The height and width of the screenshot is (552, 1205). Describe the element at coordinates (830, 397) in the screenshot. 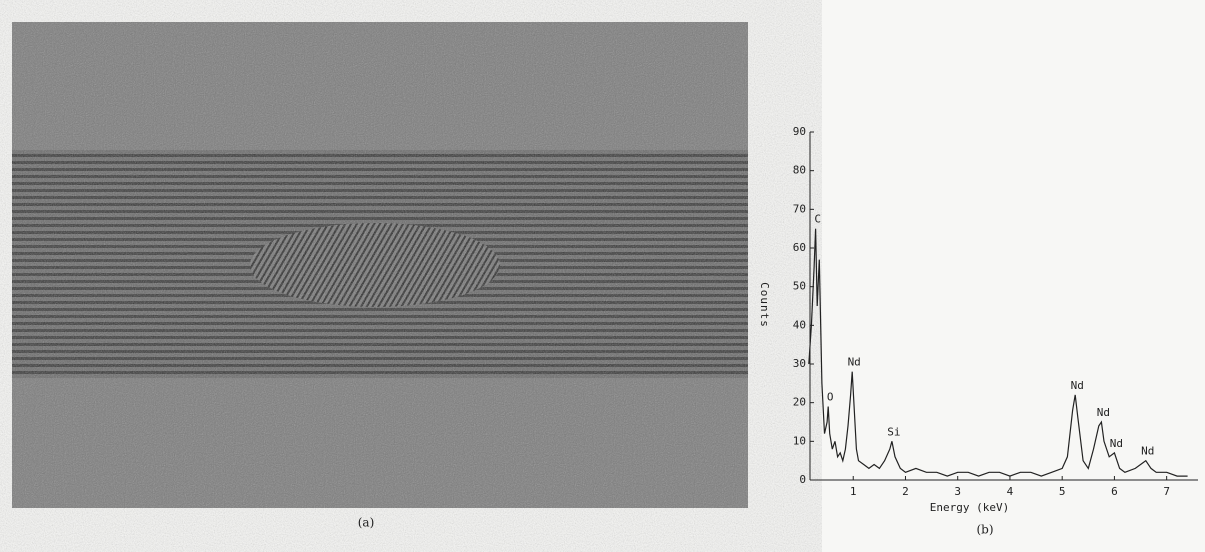

I see `peak-label: O` at that location.